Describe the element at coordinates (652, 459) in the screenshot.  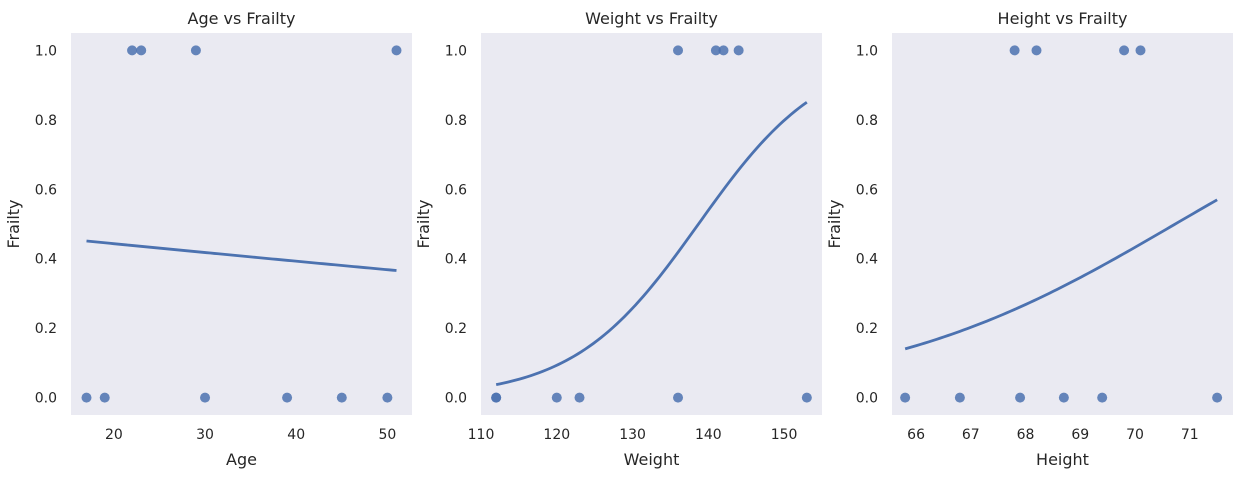
I see `x-axis-label: Weight` at that location.